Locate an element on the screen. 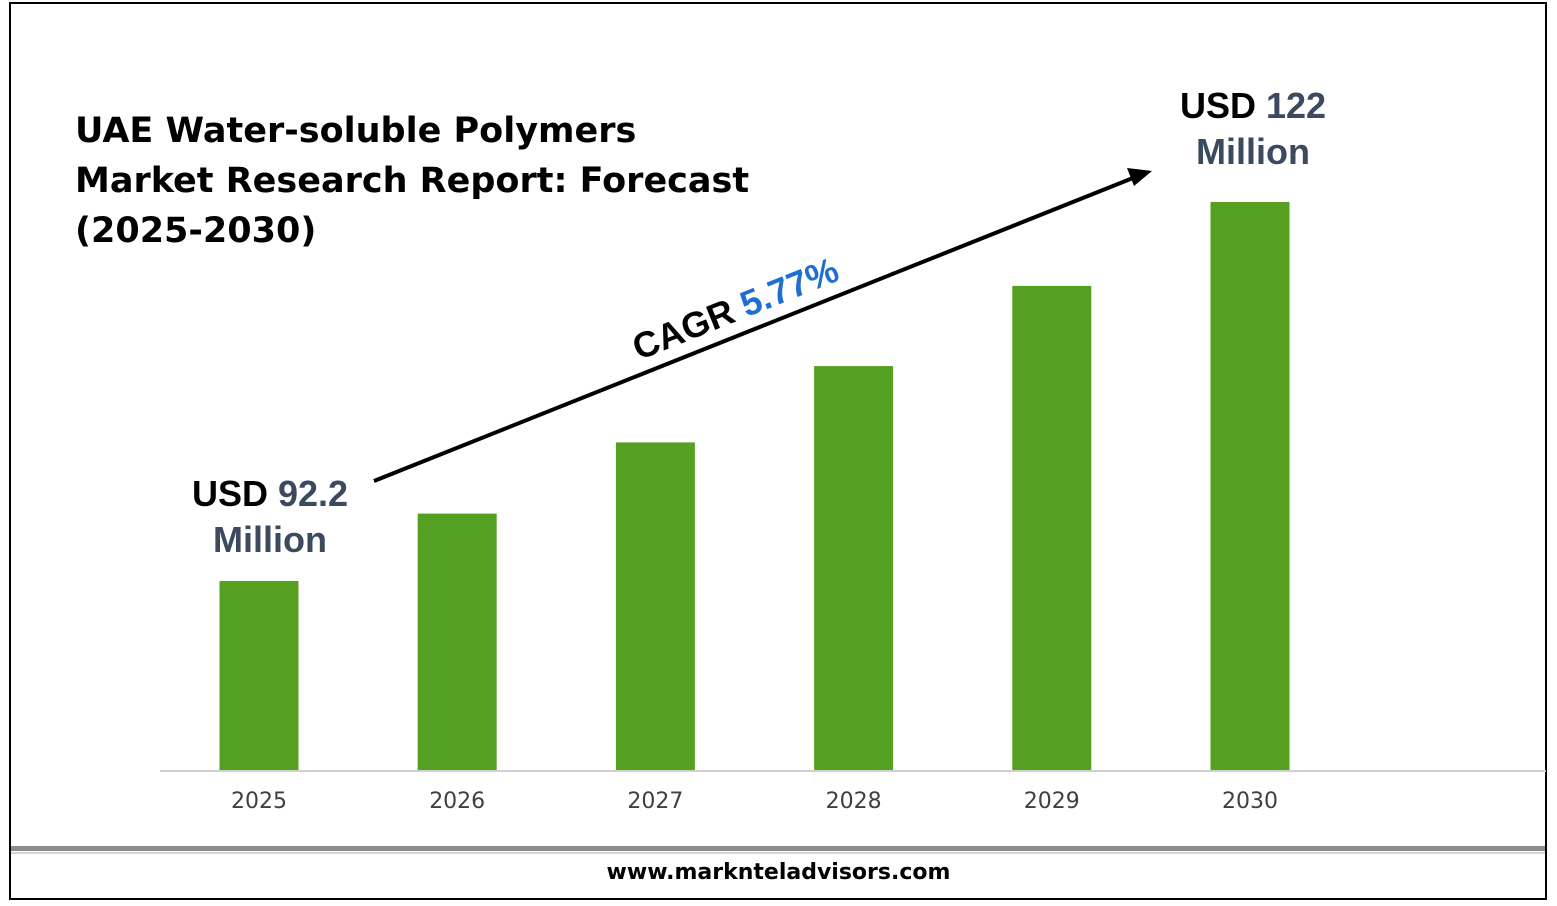 Image resolution: width=1557 pixels, height=906 pixels. end-value-label: USD 122 is located at coordinates (1253, 105).